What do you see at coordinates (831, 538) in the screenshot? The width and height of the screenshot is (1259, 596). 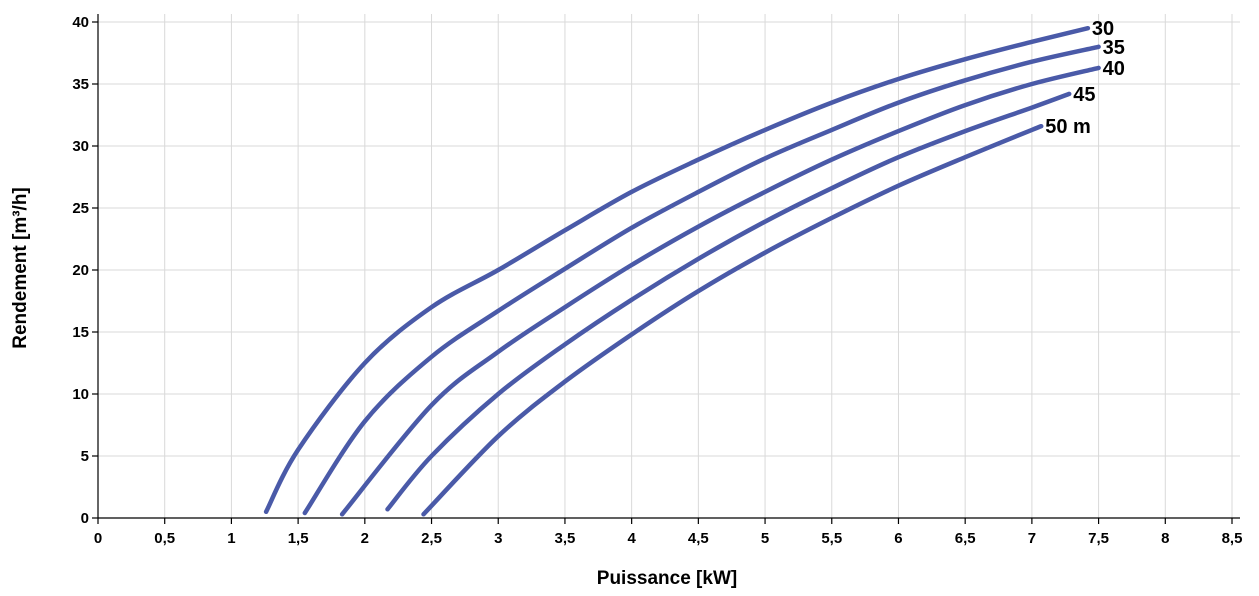 I see `x-tick-label: 5,5` at bounding box center [831, 538].